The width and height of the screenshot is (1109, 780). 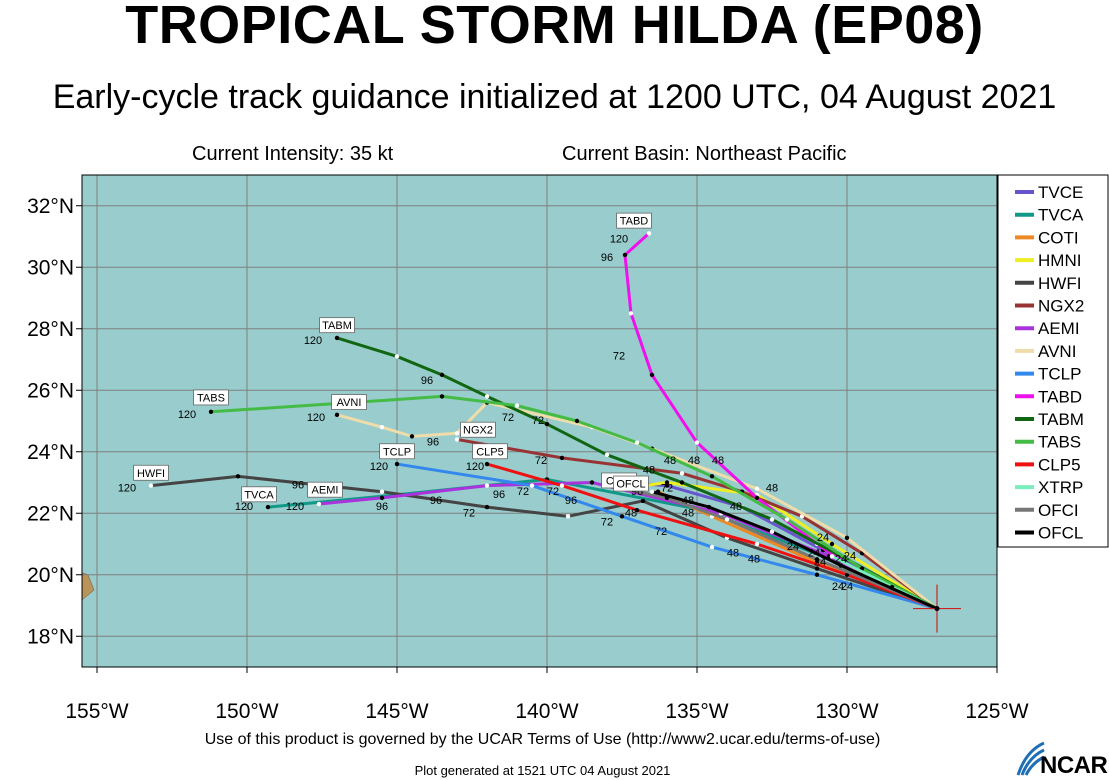 What do you see at coordinates (1060, 533) in the screenshot?
I see `legend-entry-label: OFCL` at bounding box center [1060, 533].